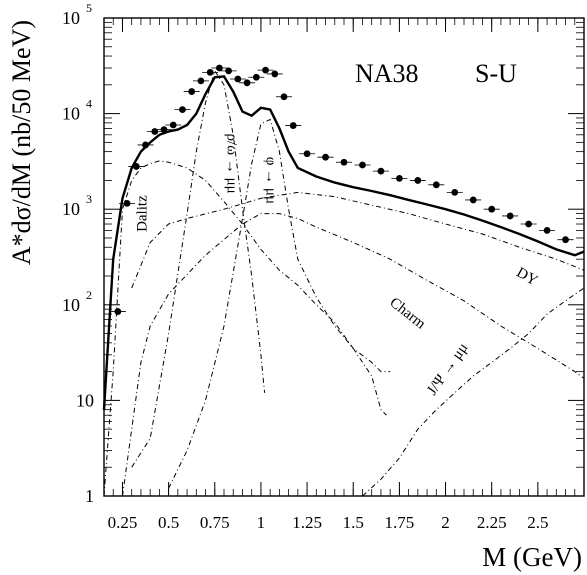 The width and height of the screenshot is (587, 575). What do you see at coordinates (447, 369) in the screenshot?
I see `curve-label: J/Ψ → μμ` at bounding box center [447, 369].